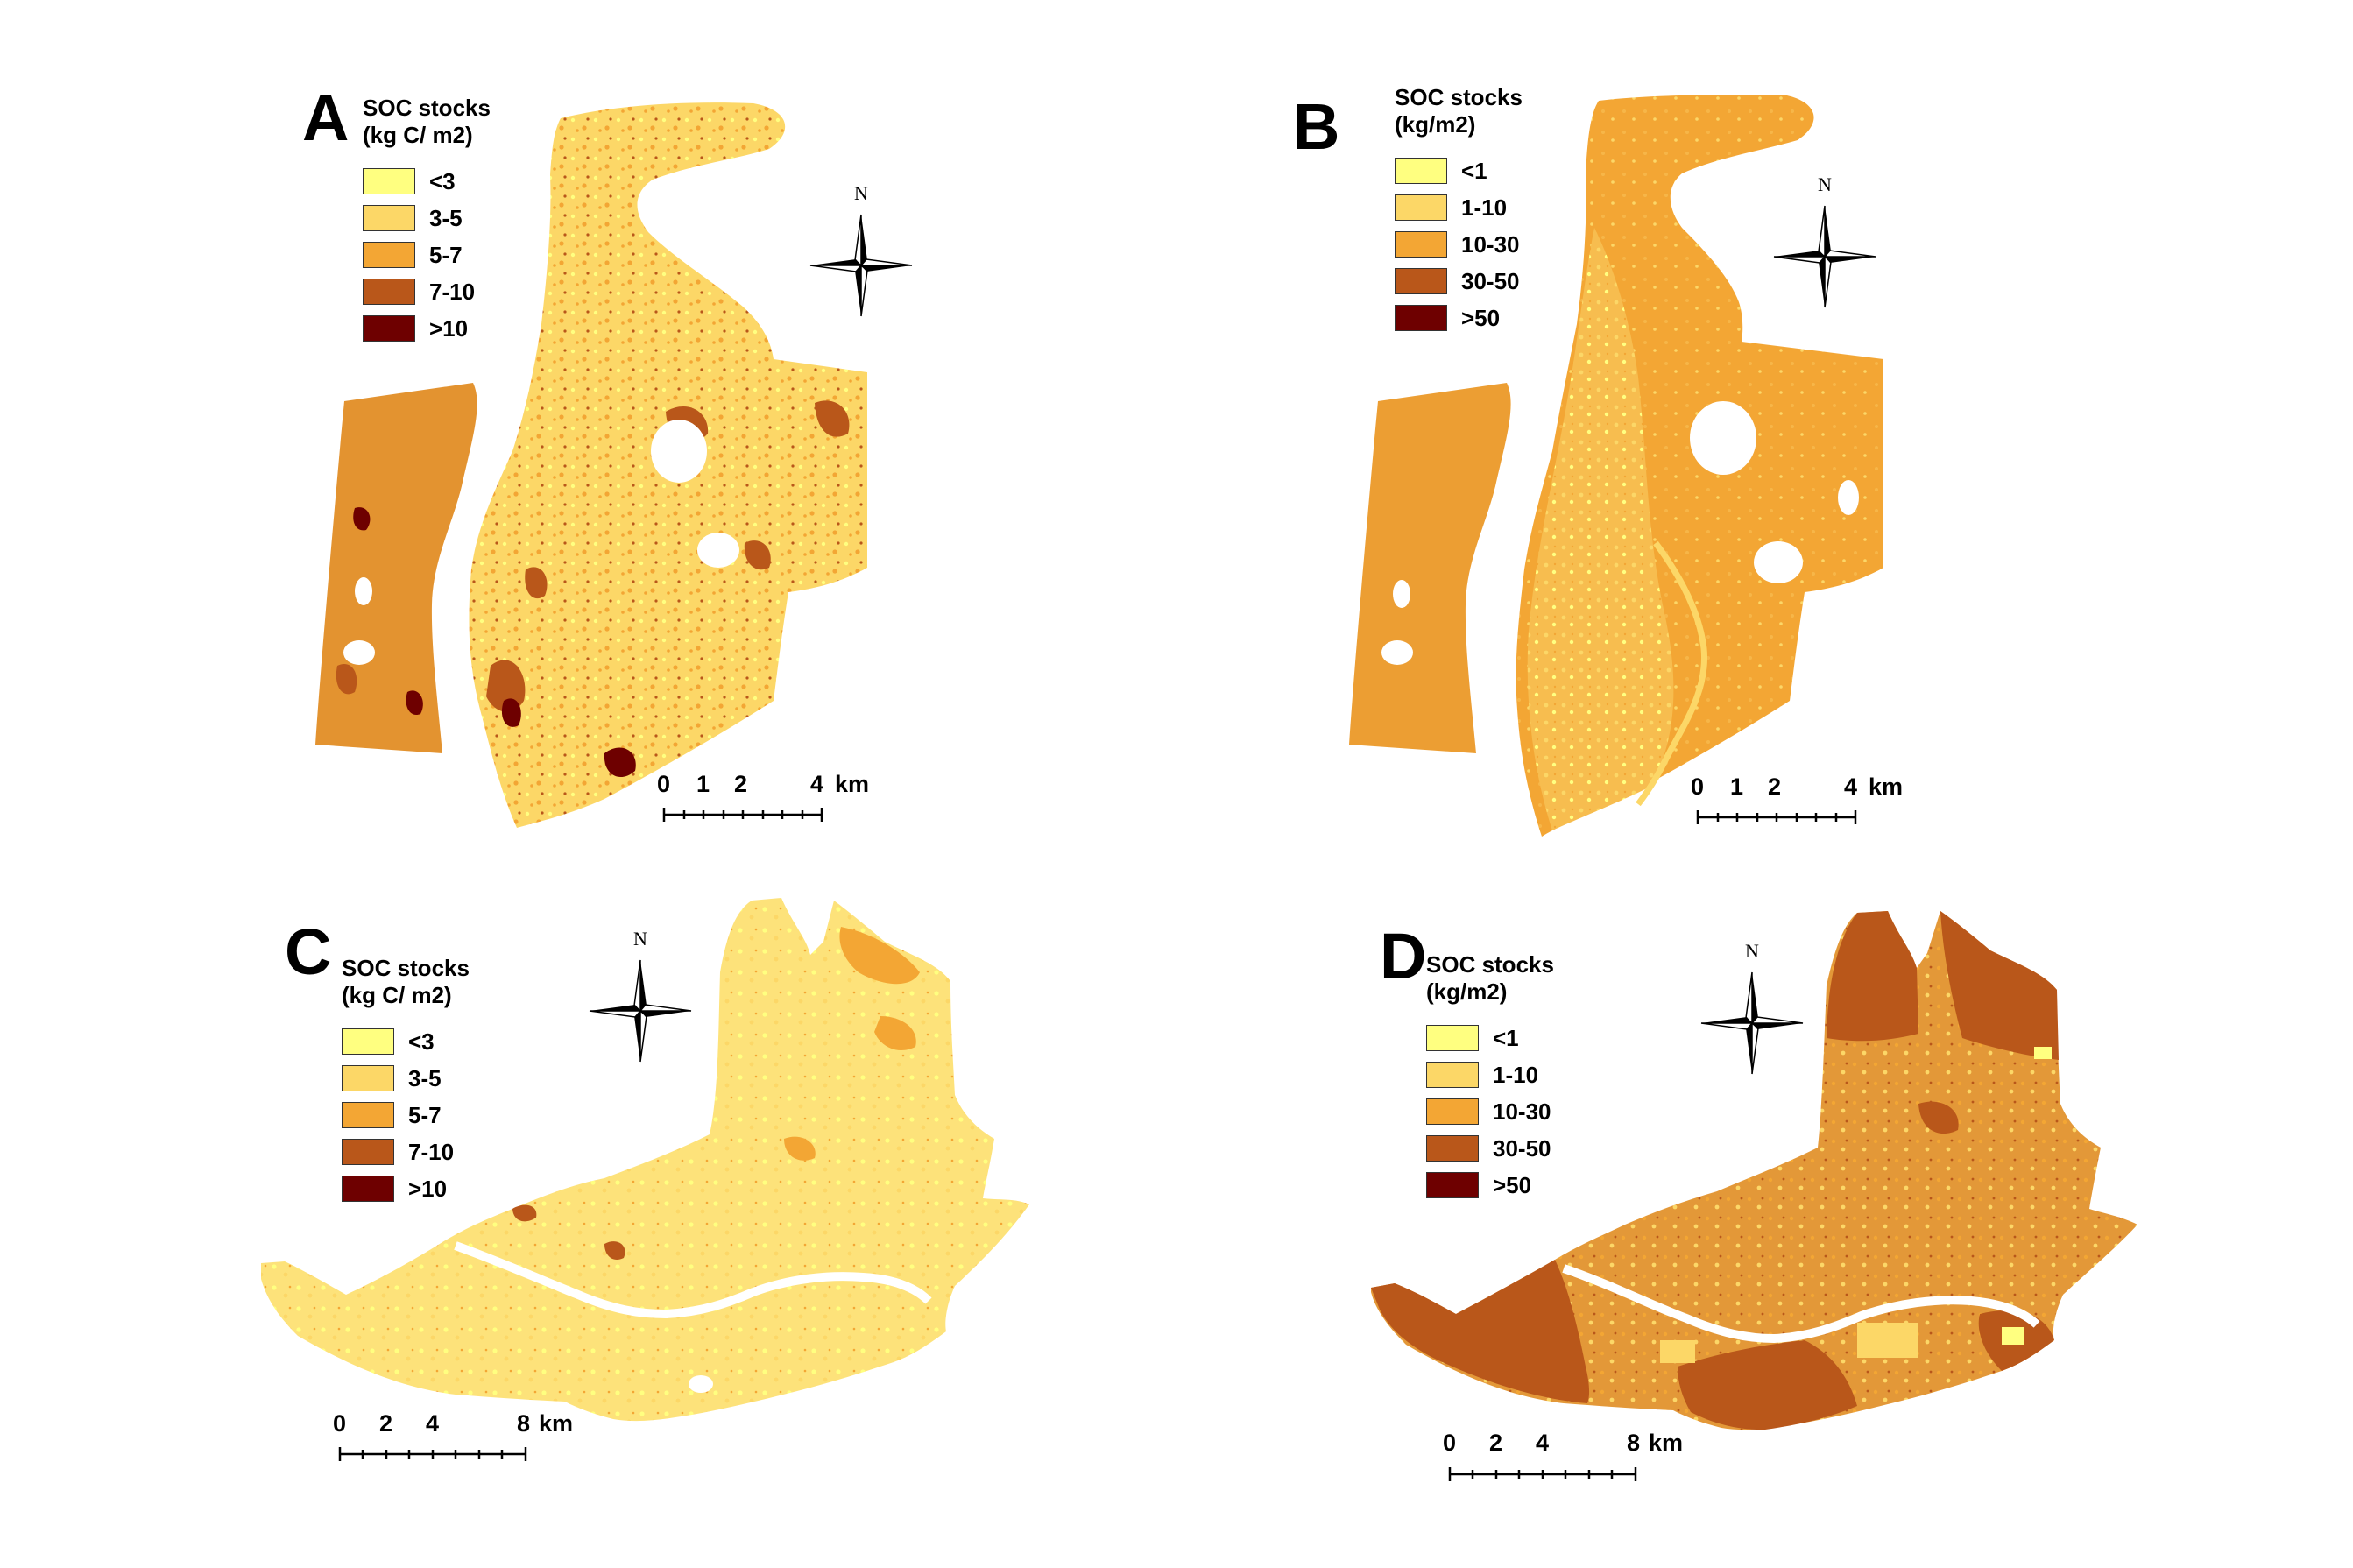 This screenshot has width=2353, height=1568. Describe the element at coordinates (1435, 124) in the screenshot. I see `legend-b-title-line2: (kg/m2)` at that location.